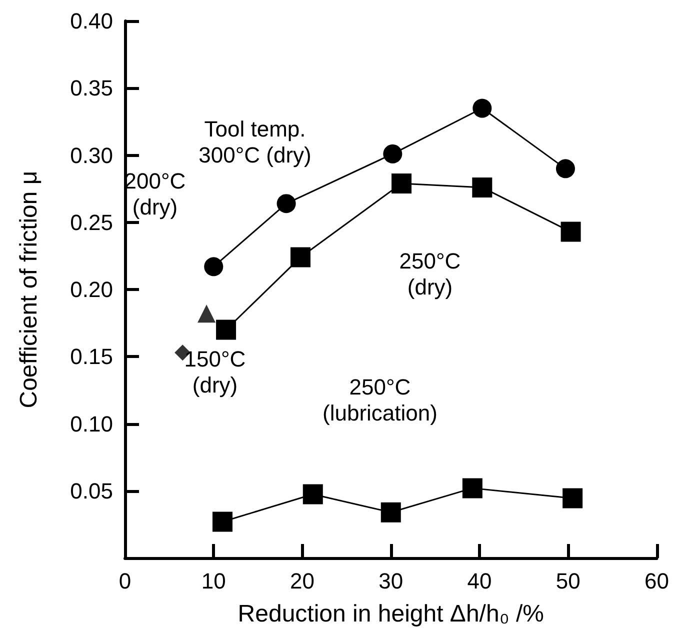 The image size is (680, 644). Describe the element at coordinates (568, 581) in the screenshot. I see `x-tick-label: 50` at that location.